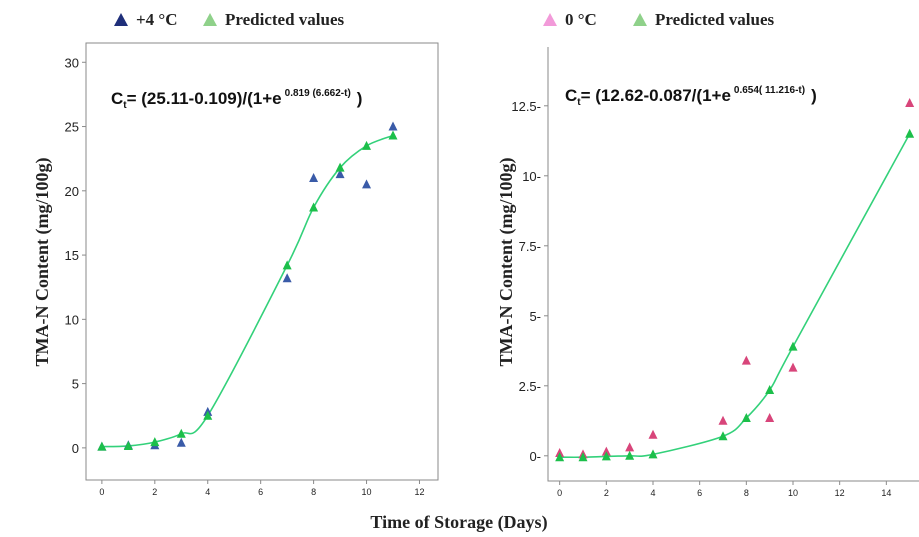 This screenshot has width=919, height=537. I want to click on x-axis: 0 2 4 6 8 10 12 14, so click(724, 489).